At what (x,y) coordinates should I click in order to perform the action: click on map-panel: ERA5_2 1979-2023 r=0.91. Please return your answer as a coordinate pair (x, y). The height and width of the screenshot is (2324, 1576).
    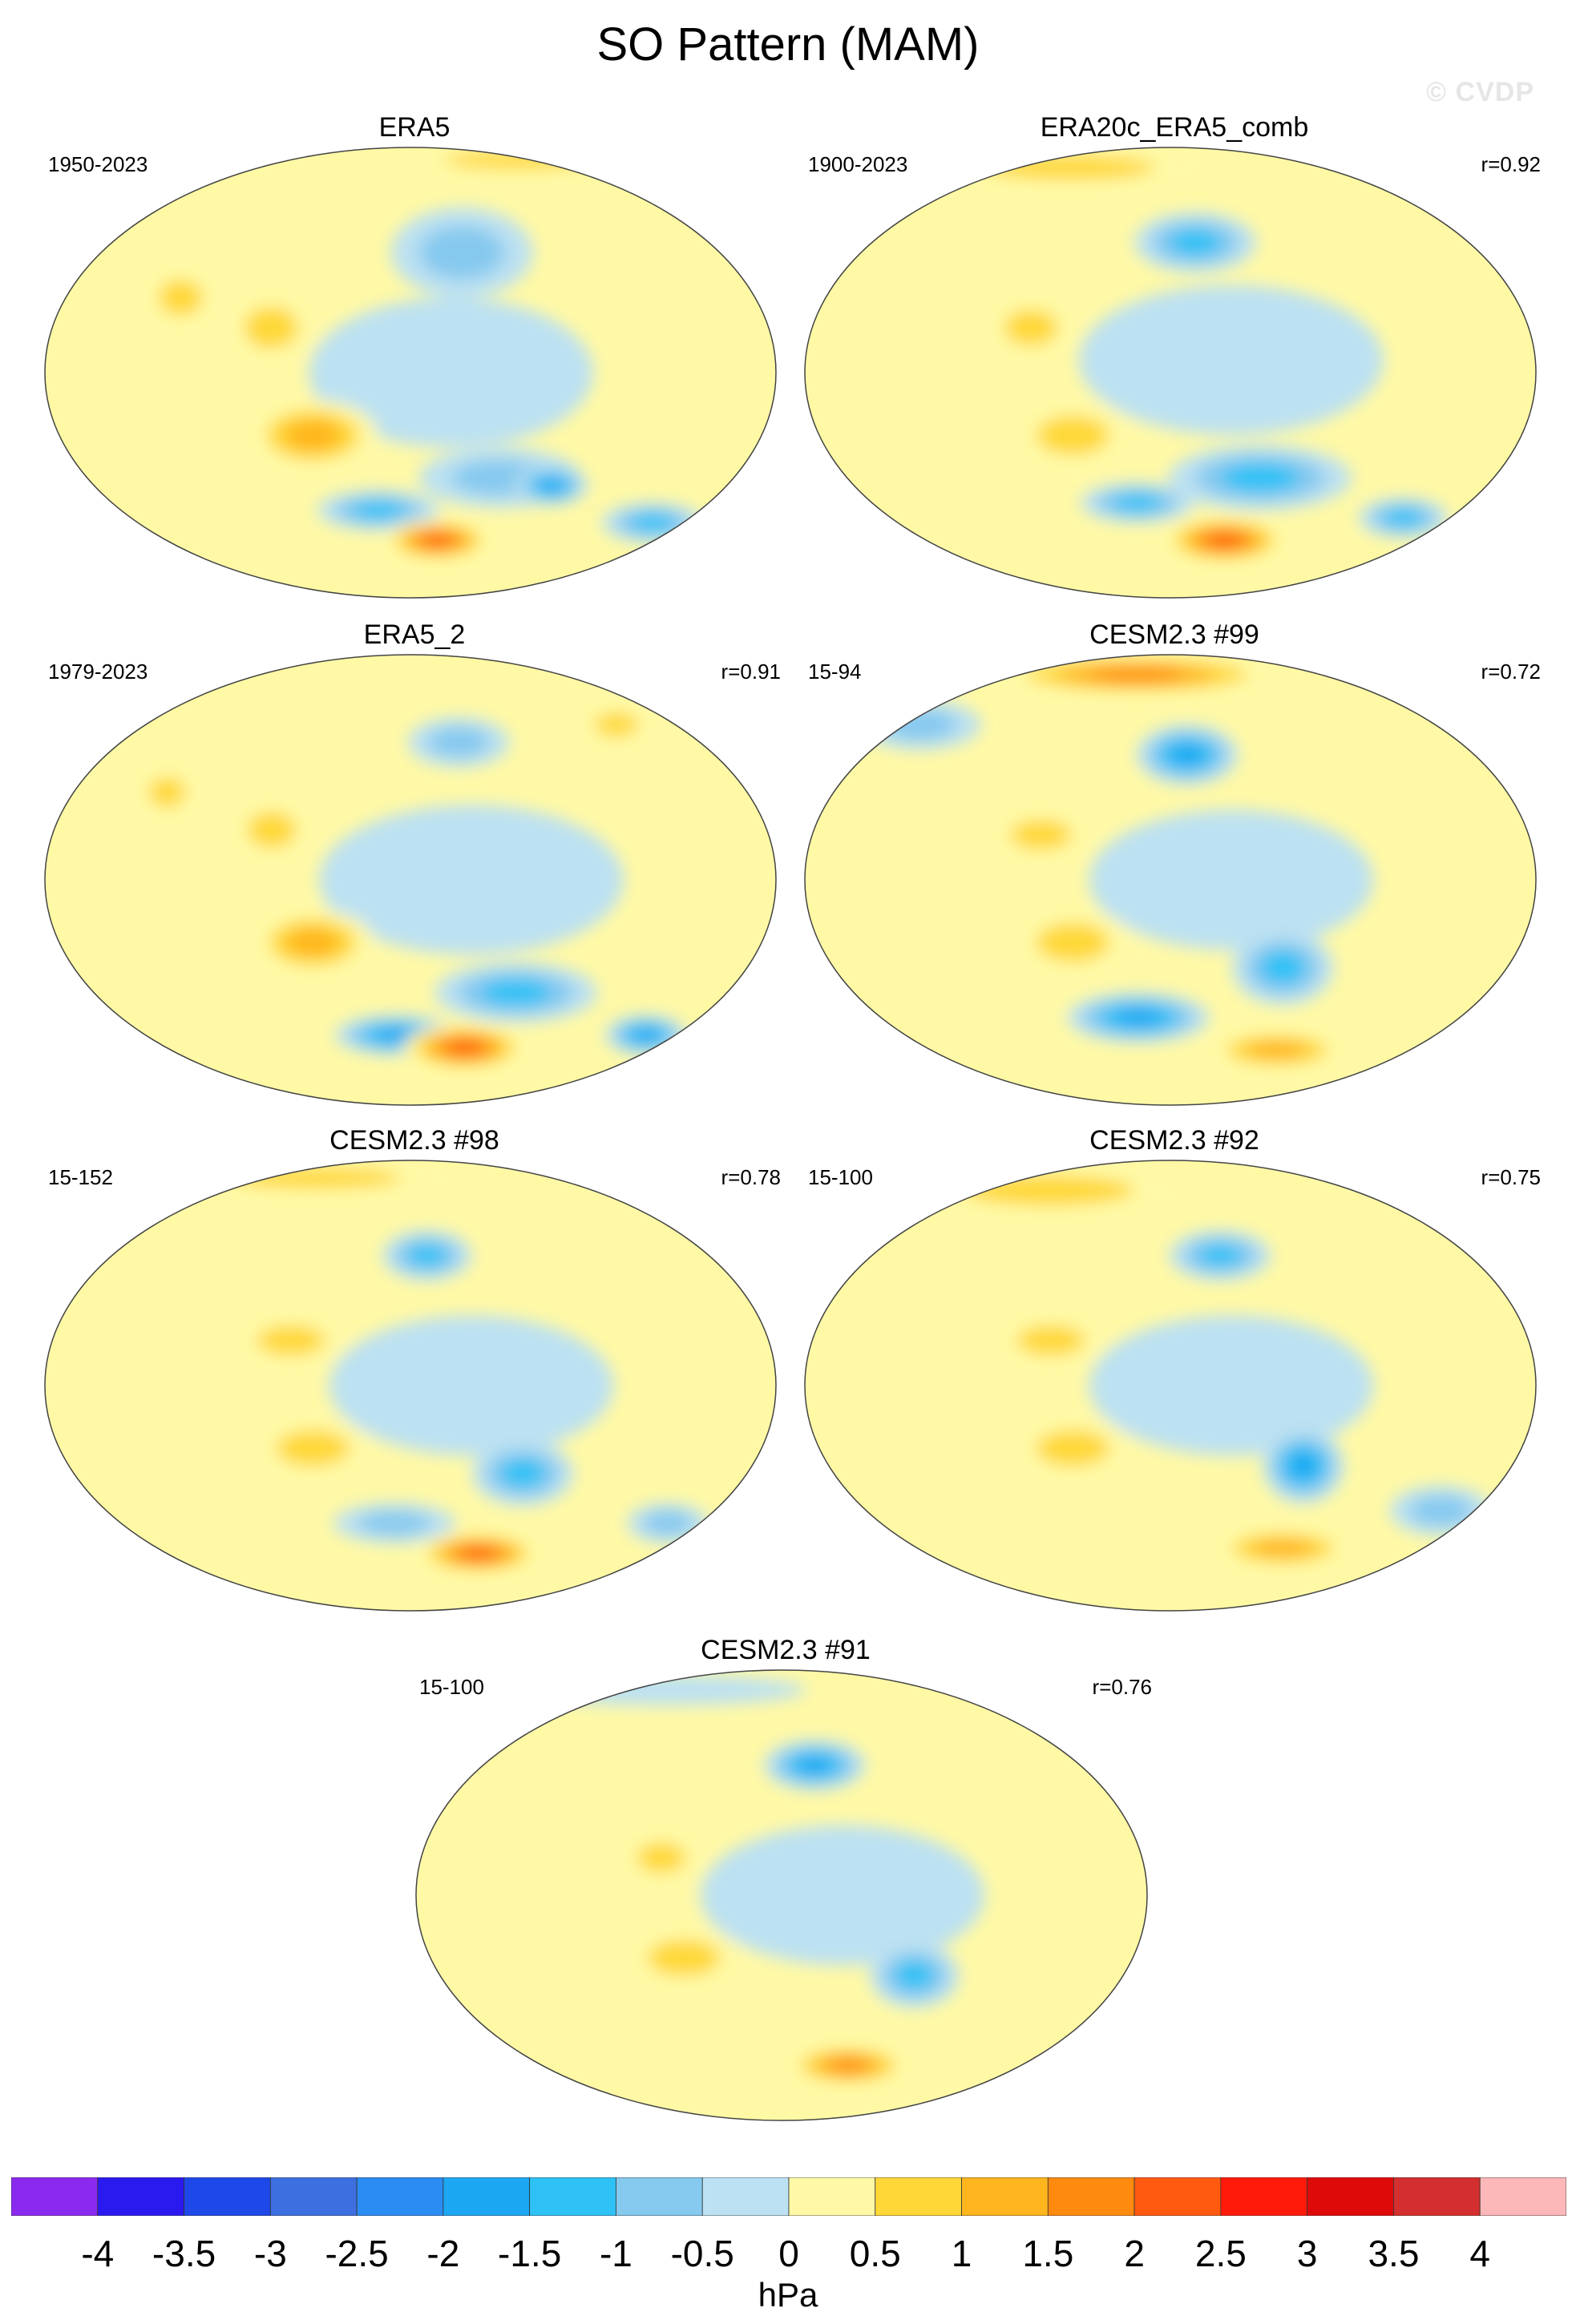
    Looking at the image, I should click on (414, 871).